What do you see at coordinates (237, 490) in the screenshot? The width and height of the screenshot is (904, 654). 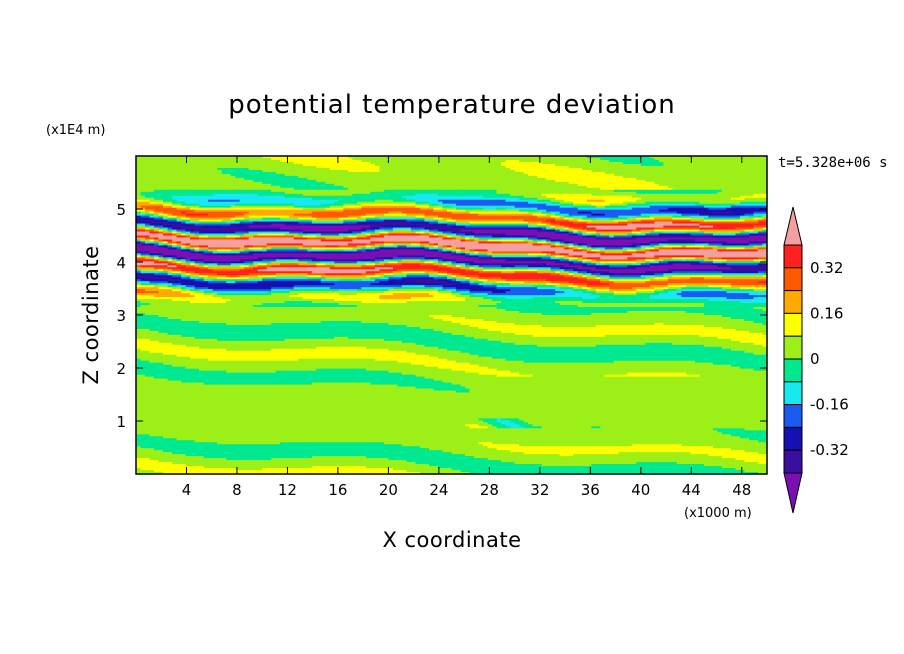 I see `x-tick-label: 8` at bounding box center [237, 490].